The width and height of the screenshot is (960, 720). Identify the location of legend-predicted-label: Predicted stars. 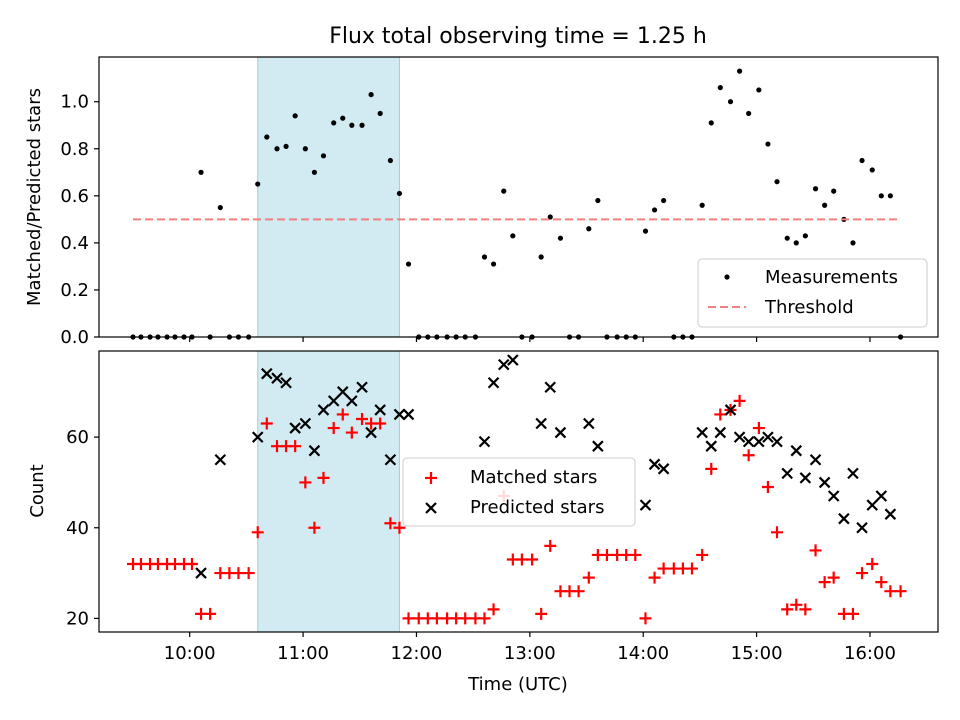
(537, 507).